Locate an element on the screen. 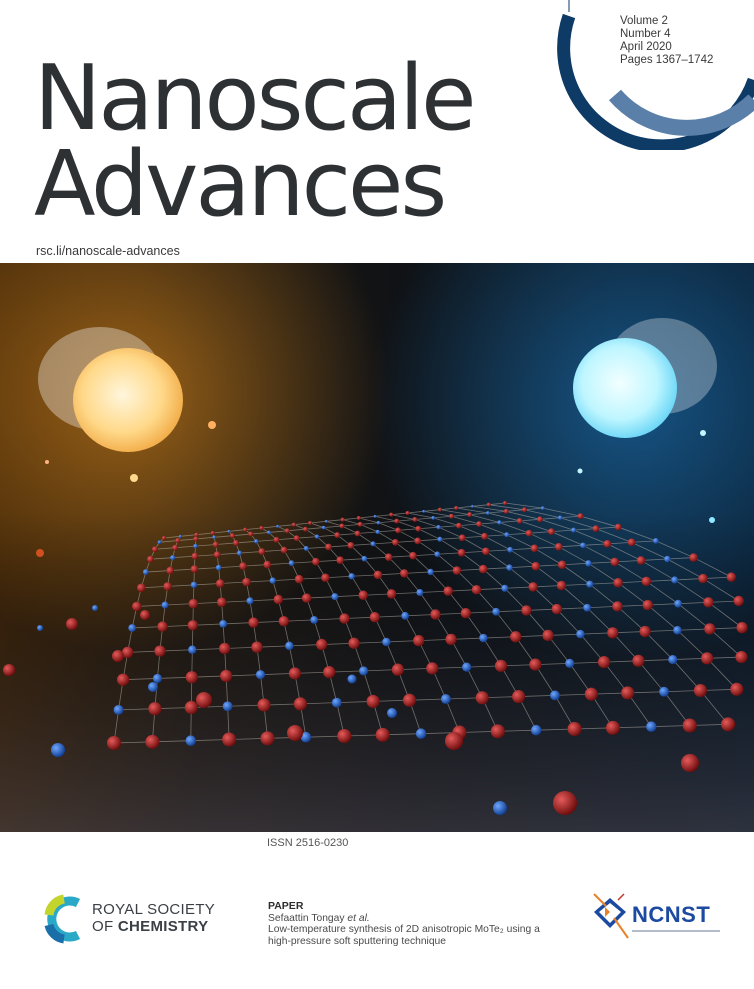 The image size is (754, 989). rsc-logo-icon is located at coordinates (62, 919).